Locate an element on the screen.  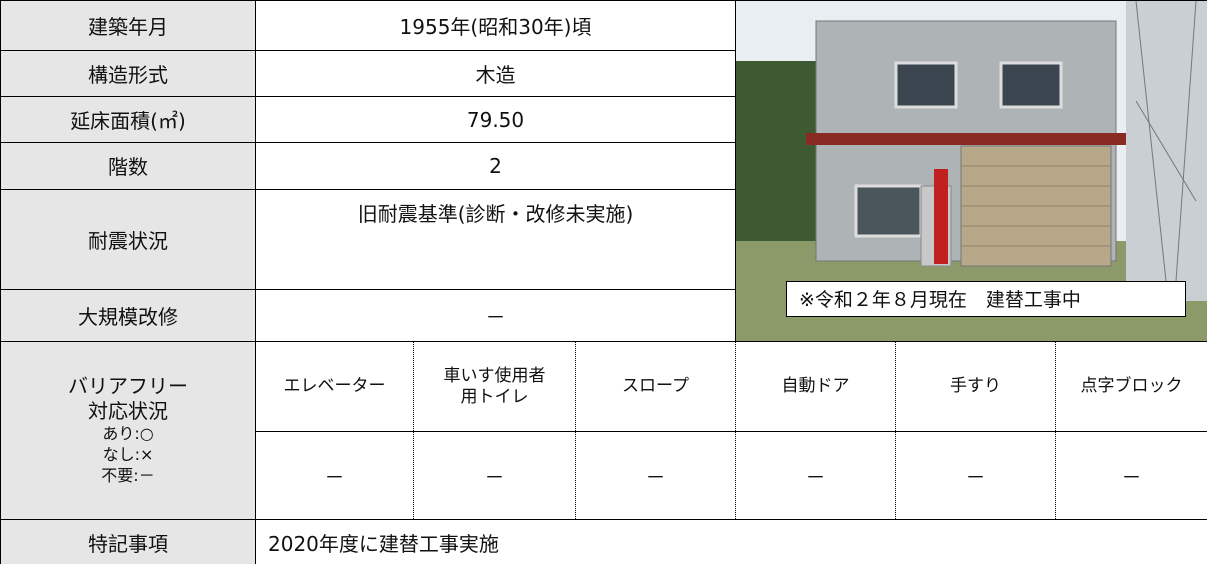
notes-label: 特記事項 is located at coordinates (128, 541).